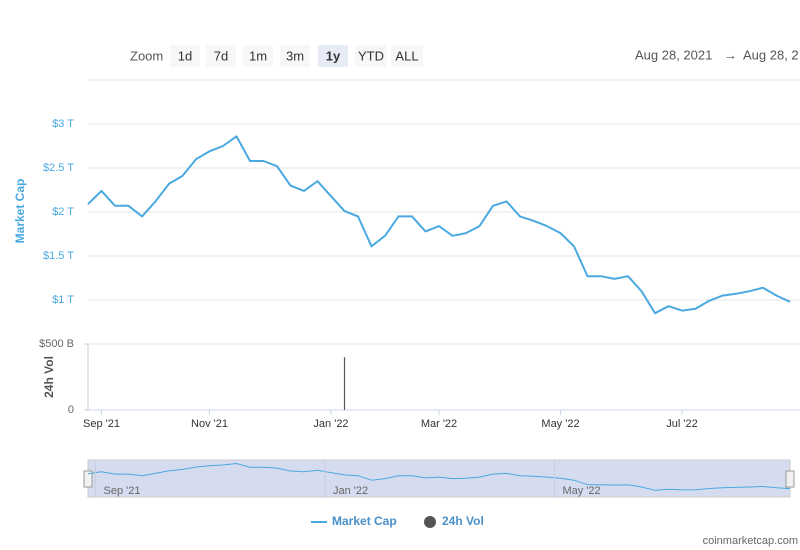 The width and height of the screenshot is (800, 550). What do you see at coordinates (58, 256) in the screenshot?
I see `y-tick-label: $1.5 T` at bounding box center [58, 256].